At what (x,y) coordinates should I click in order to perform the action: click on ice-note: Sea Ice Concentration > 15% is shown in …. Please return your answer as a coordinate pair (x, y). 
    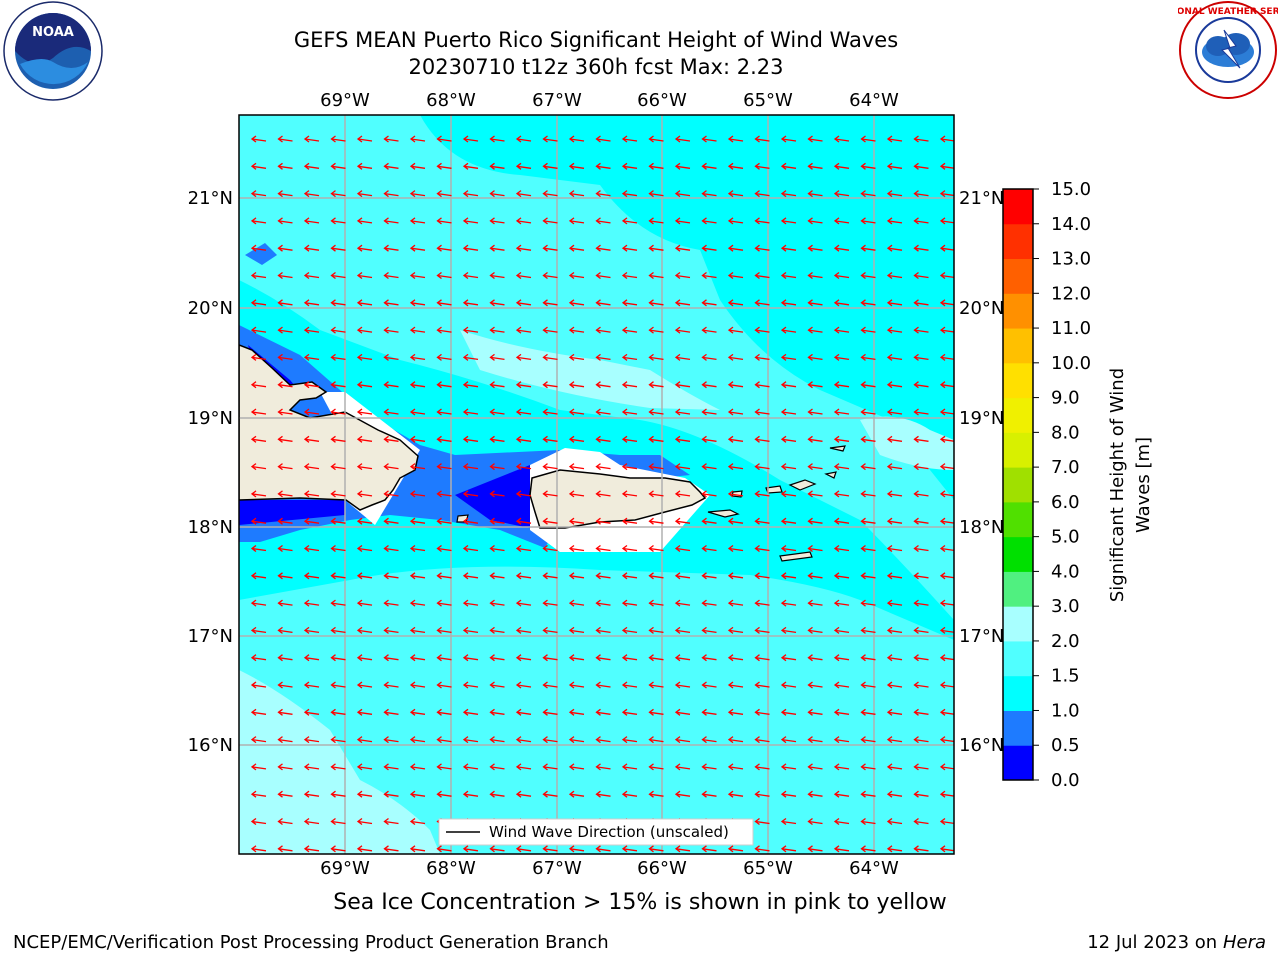
    Looking at the image, I should click on (640, 902).